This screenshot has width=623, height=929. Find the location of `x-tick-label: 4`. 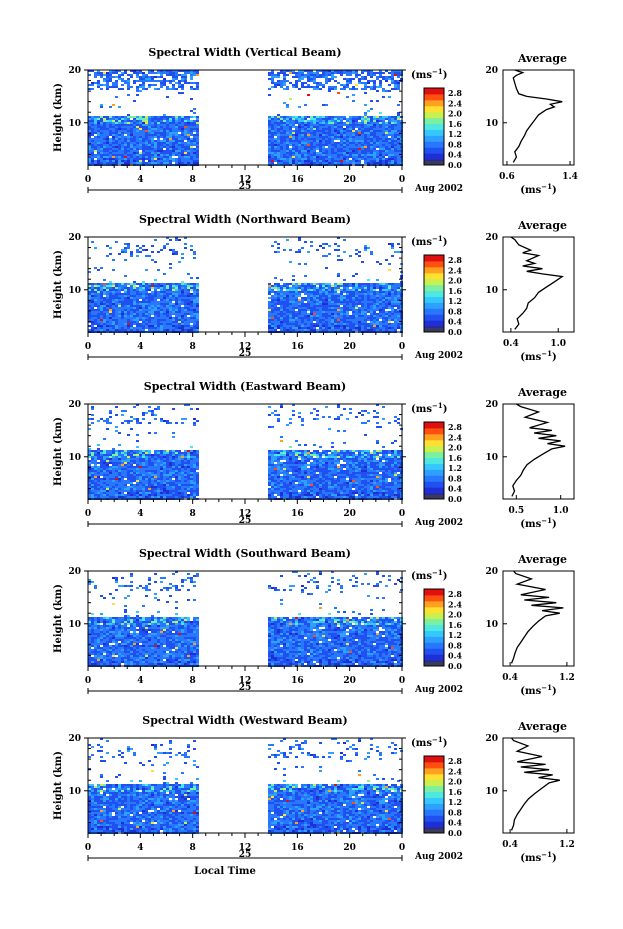

x-tick-label: 4 is located at coordinates (140, 347).